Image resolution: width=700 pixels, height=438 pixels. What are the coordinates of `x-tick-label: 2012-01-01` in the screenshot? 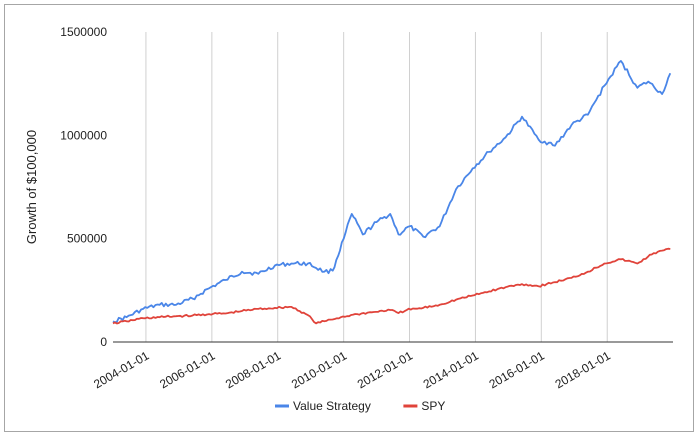 It's located at (385, 369).